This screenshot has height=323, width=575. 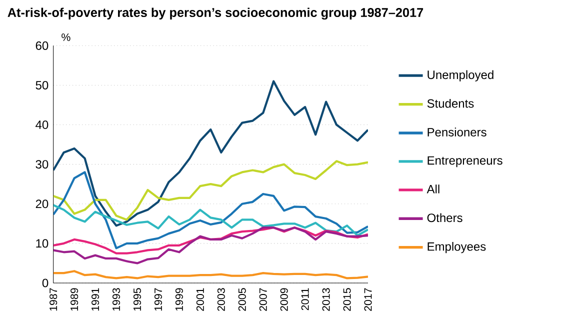 I want to click on legend-label: Students, so click(x=450, y=103).